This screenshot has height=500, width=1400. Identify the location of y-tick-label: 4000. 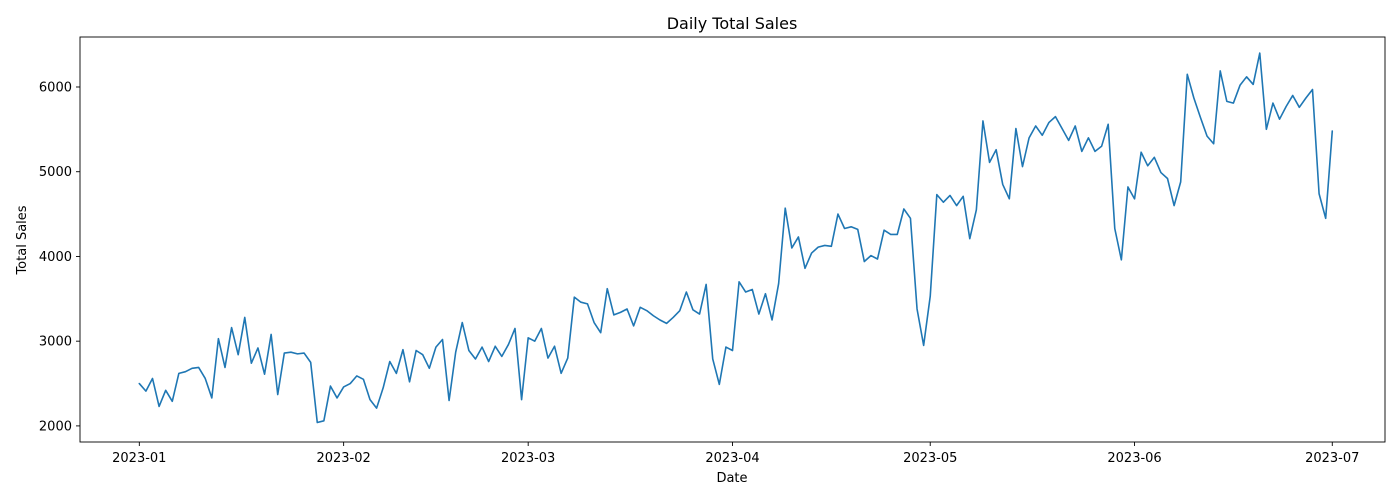
(55, 257).